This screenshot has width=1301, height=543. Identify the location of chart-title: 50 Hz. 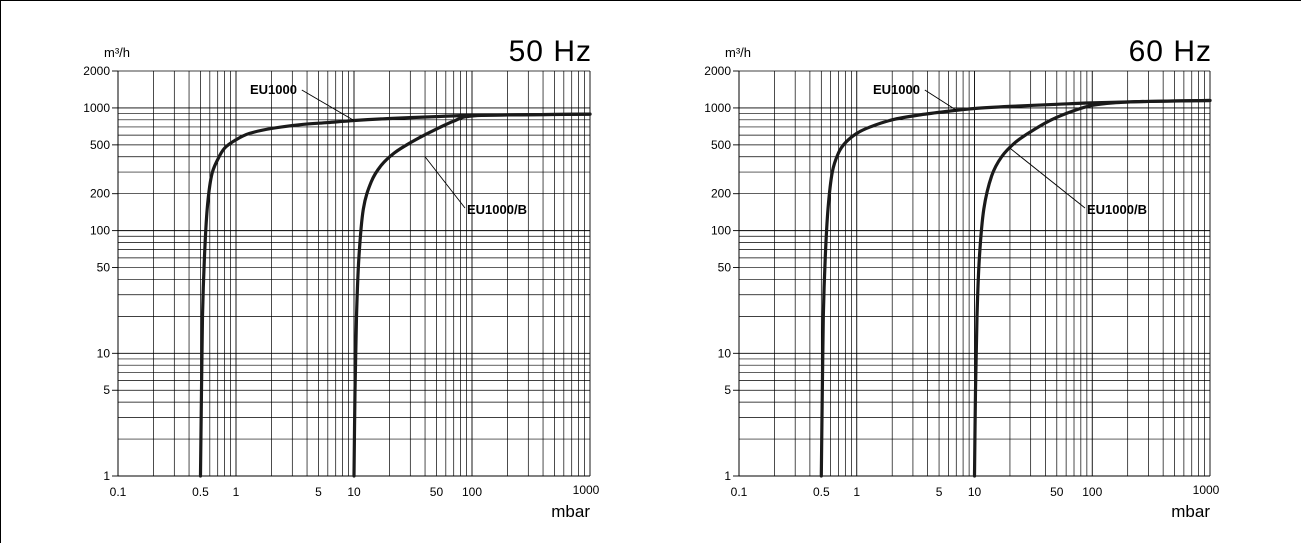
(550, 51).